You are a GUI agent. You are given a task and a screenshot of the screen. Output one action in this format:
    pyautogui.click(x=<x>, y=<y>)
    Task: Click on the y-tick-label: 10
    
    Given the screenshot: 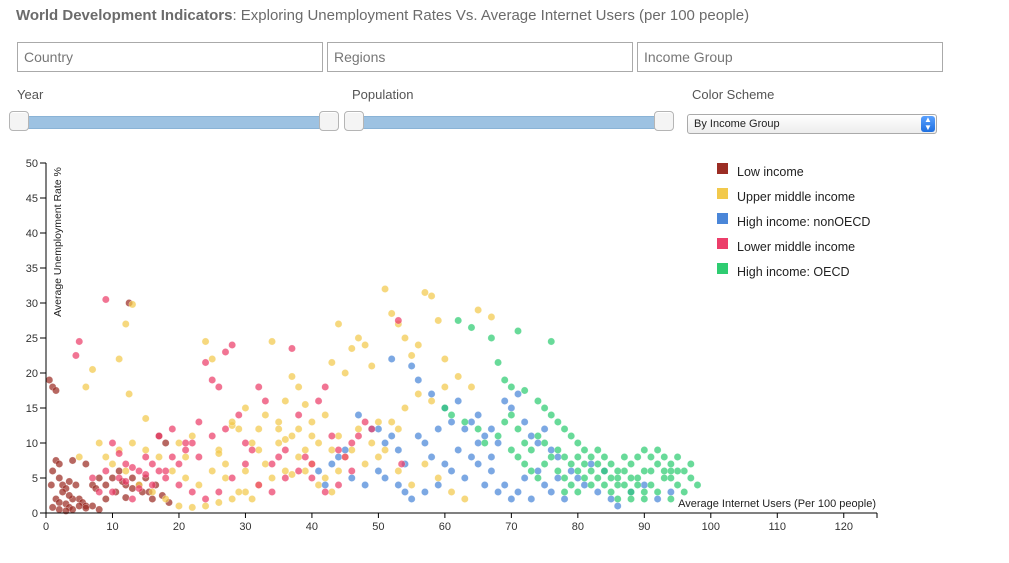 What is the action you would take?
    pyautogui.click(x=32, y=444)
    